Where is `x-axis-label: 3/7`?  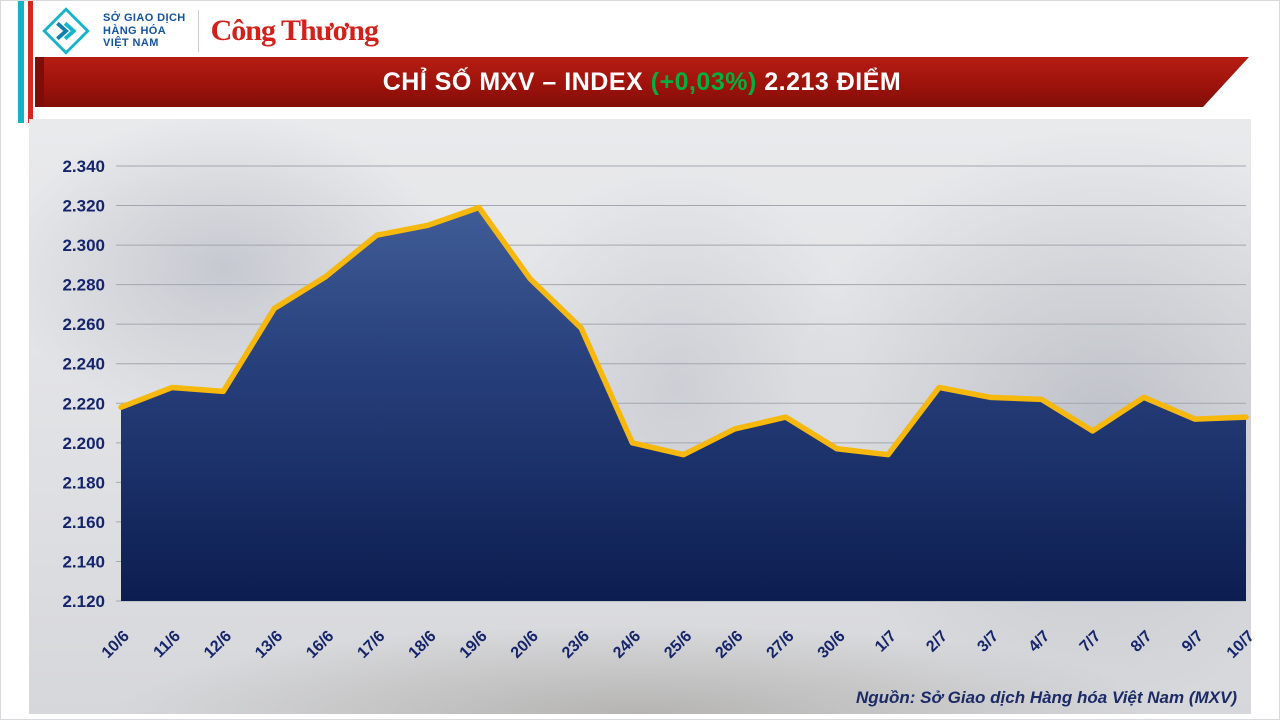 x-axis-label: 3/7 is located at coordinates (988, 642).